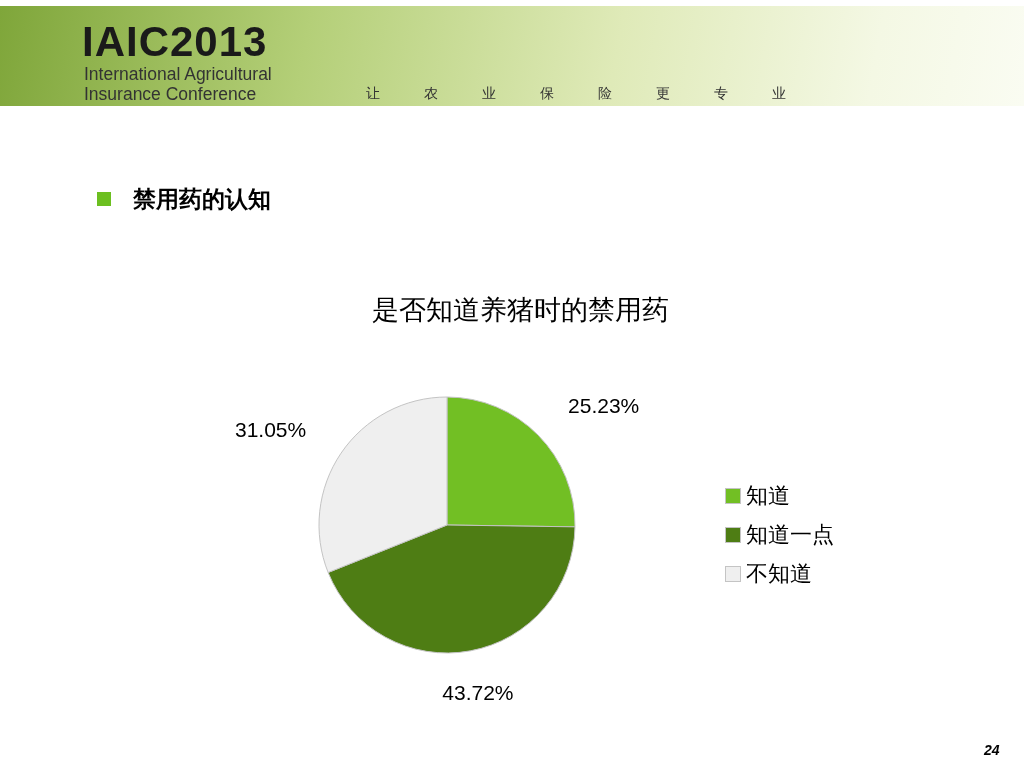  What do you see at coordinates (178, 84) in the screenshot?
I see `text: International Agricultural Insurance Conference` at bounding box center [178, 84].